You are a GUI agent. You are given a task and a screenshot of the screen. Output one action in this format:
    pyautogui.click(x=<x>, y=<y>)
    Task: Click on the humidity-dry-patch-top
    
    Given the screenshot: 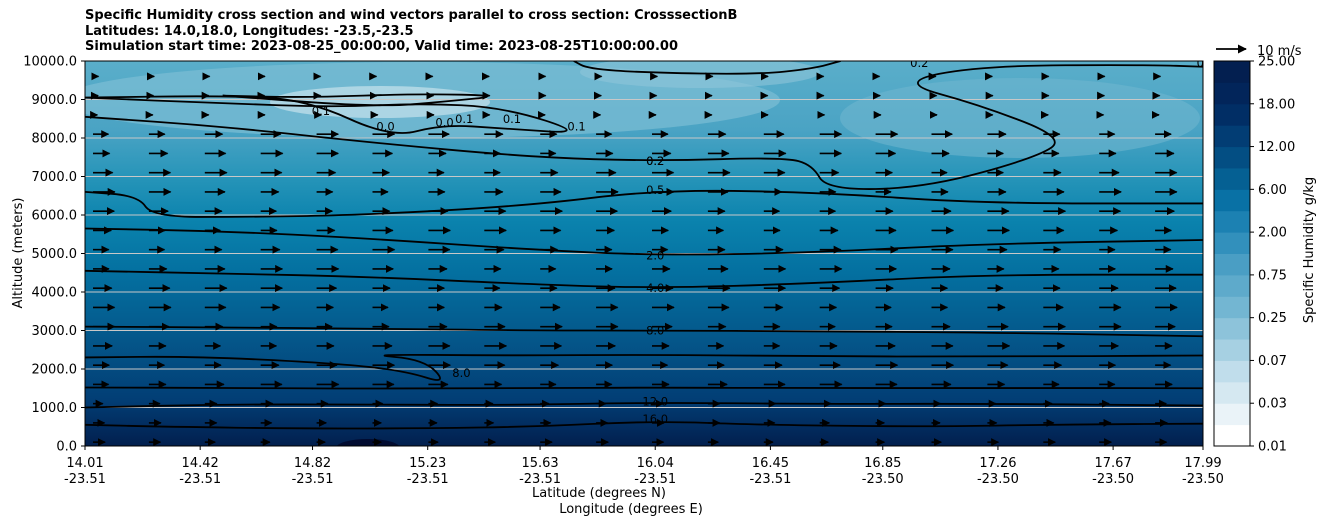 What is the action you would take?
    pyautogui.click(x=700, y=74)
    